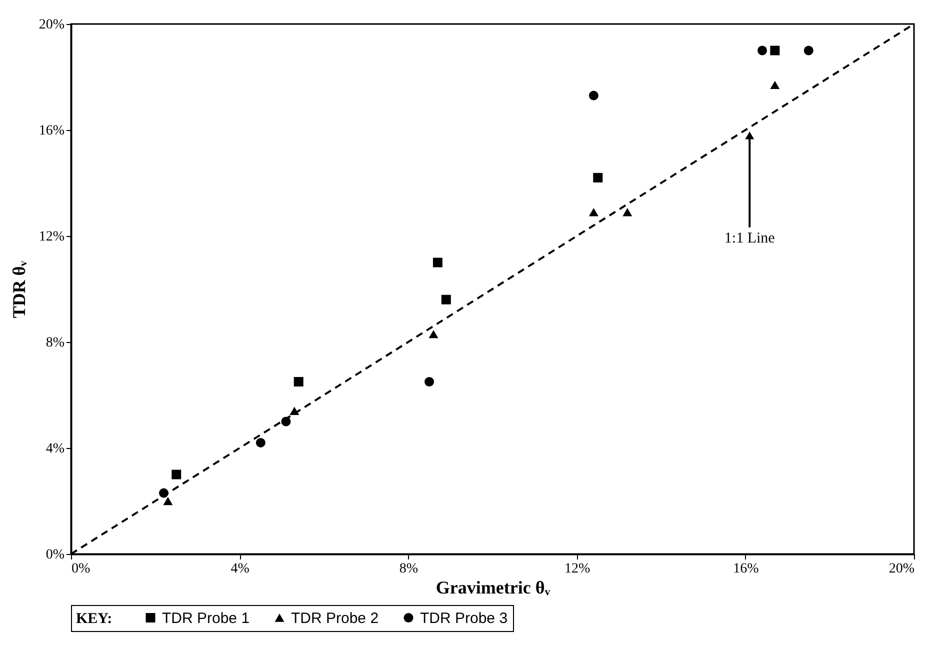  I want to click on y-tick-label: 4%, so click(55, 449).